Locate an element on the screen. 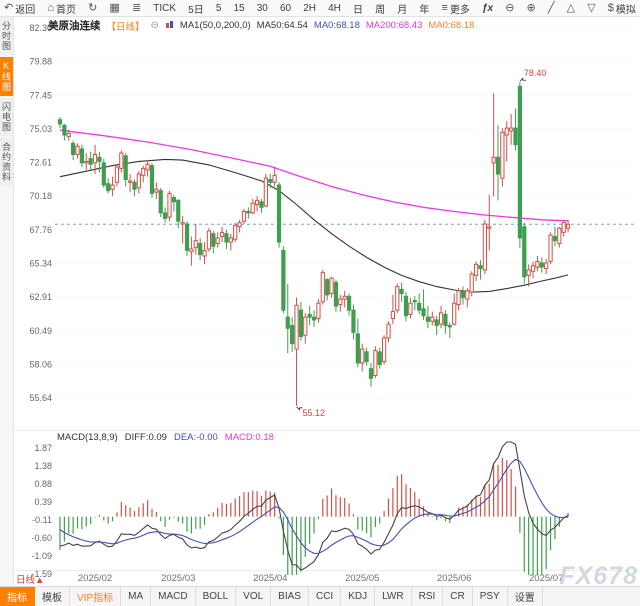  zoom-in-icon: ⊕ is located at coordinates (531, 7).